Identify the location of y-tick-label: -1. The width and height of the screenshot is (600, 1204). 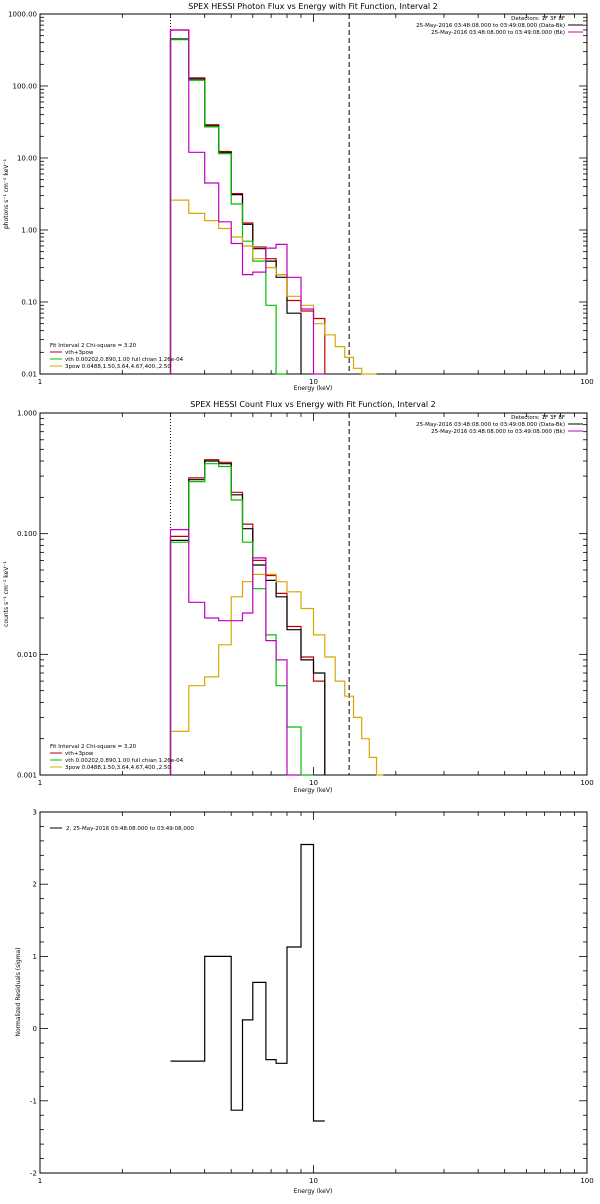
(33, 1101).